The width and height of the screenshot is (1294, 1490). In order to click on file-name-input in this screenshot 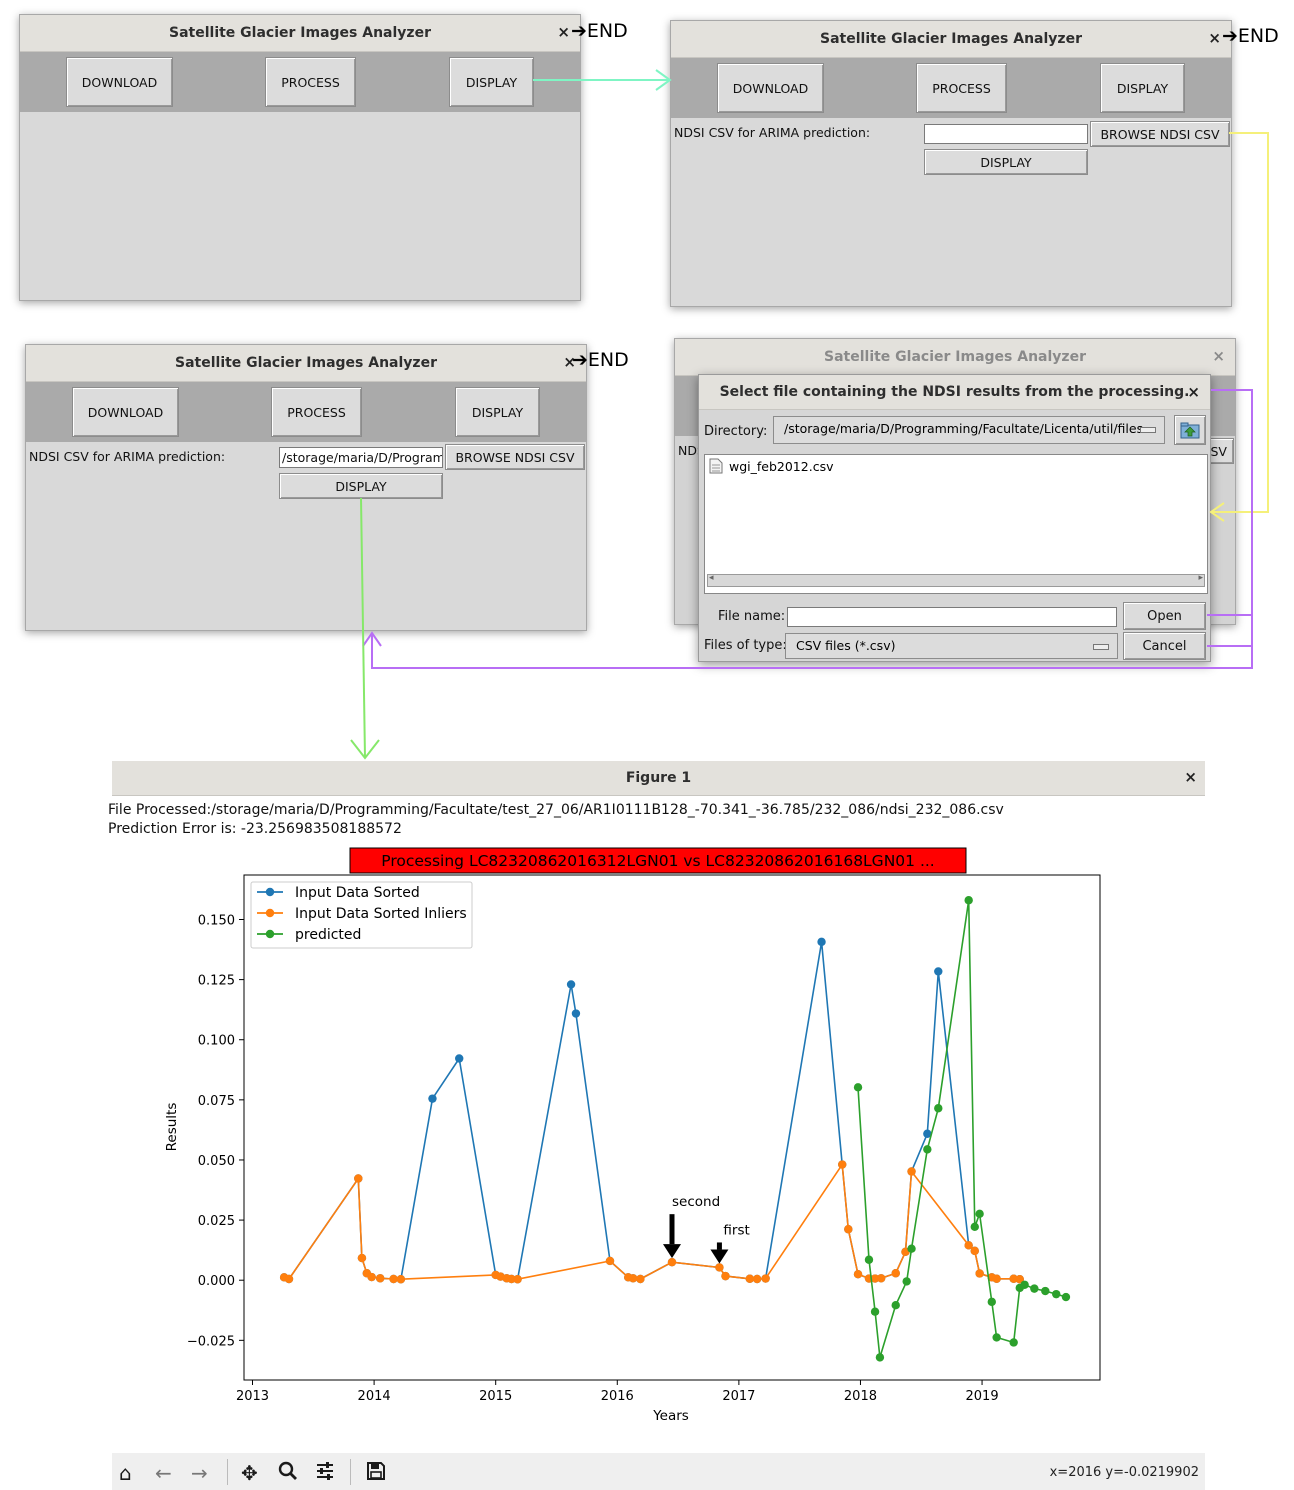, I will do `click(952, 617)`.